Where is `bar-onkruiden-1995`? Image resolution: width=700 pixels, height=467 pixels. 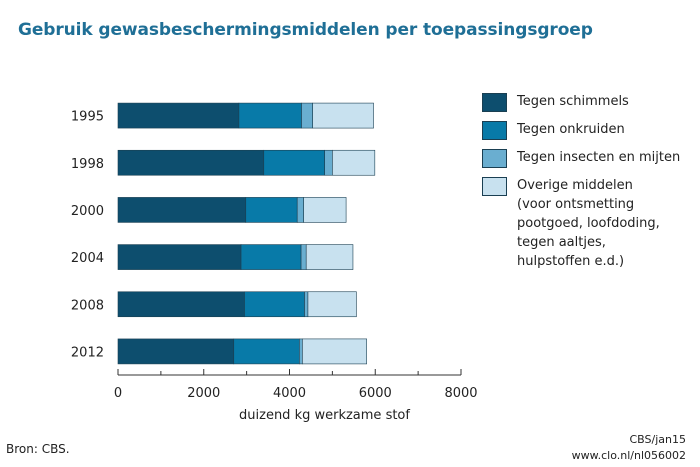
bar-onkruiden-1995 is located at coordinates (270, 115).